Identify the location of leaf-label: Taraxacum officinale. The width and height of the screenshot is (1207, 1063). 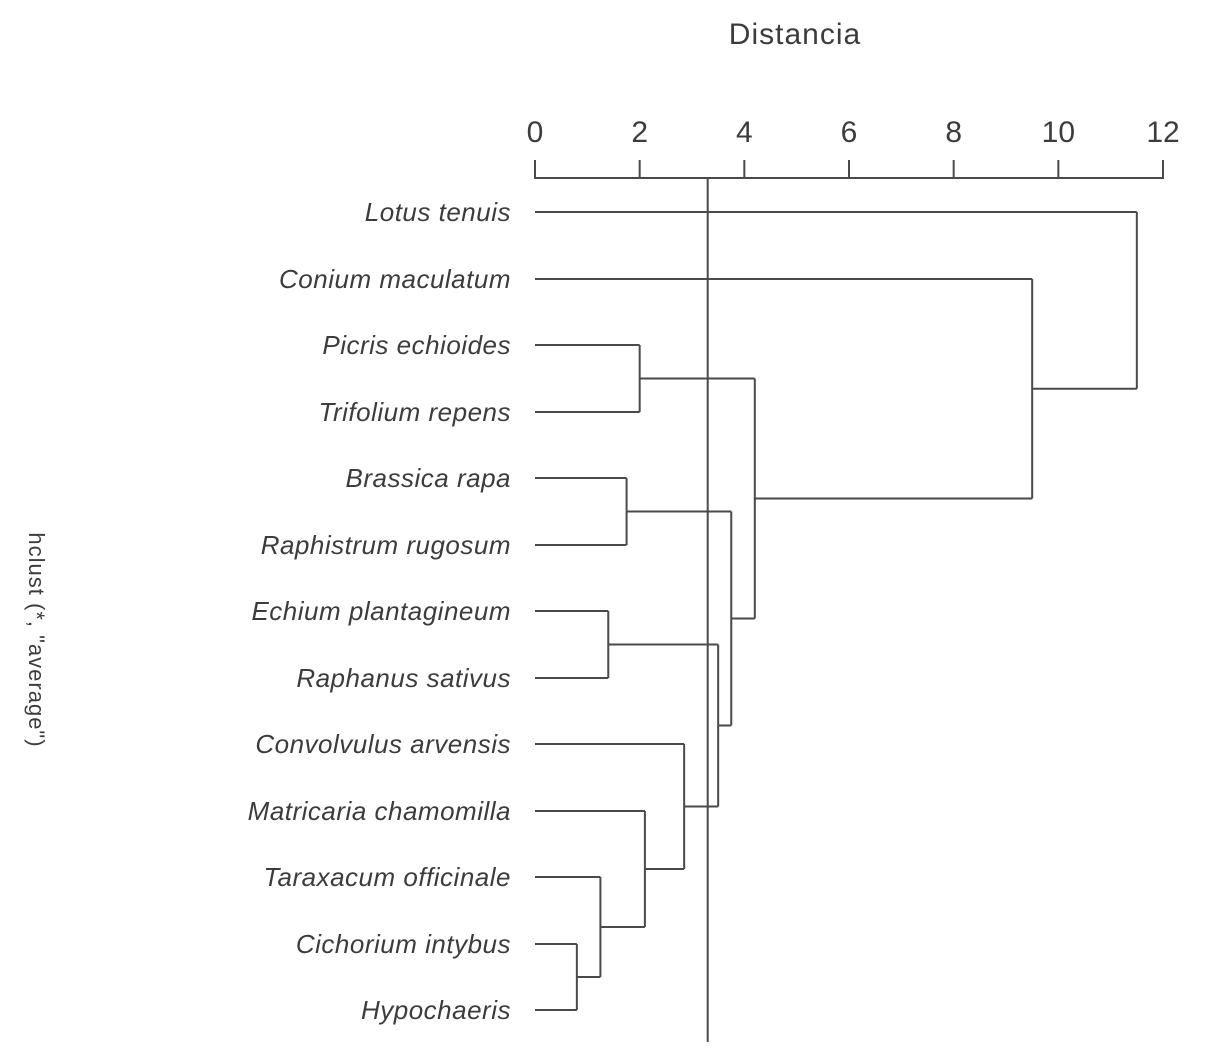
(388, 877).